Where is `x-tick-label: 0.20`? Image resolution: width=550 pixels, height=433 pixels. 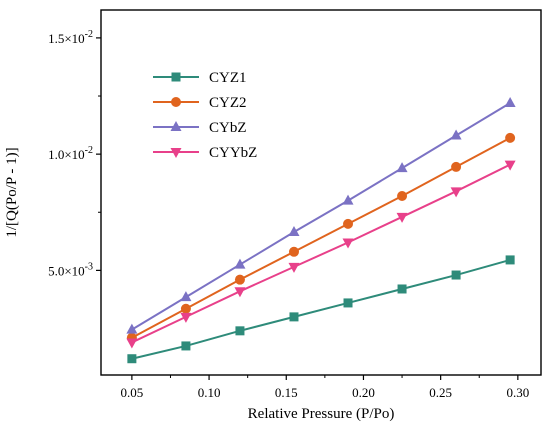 x-tick-label: 0.20 is located at coordinates (363, 392).